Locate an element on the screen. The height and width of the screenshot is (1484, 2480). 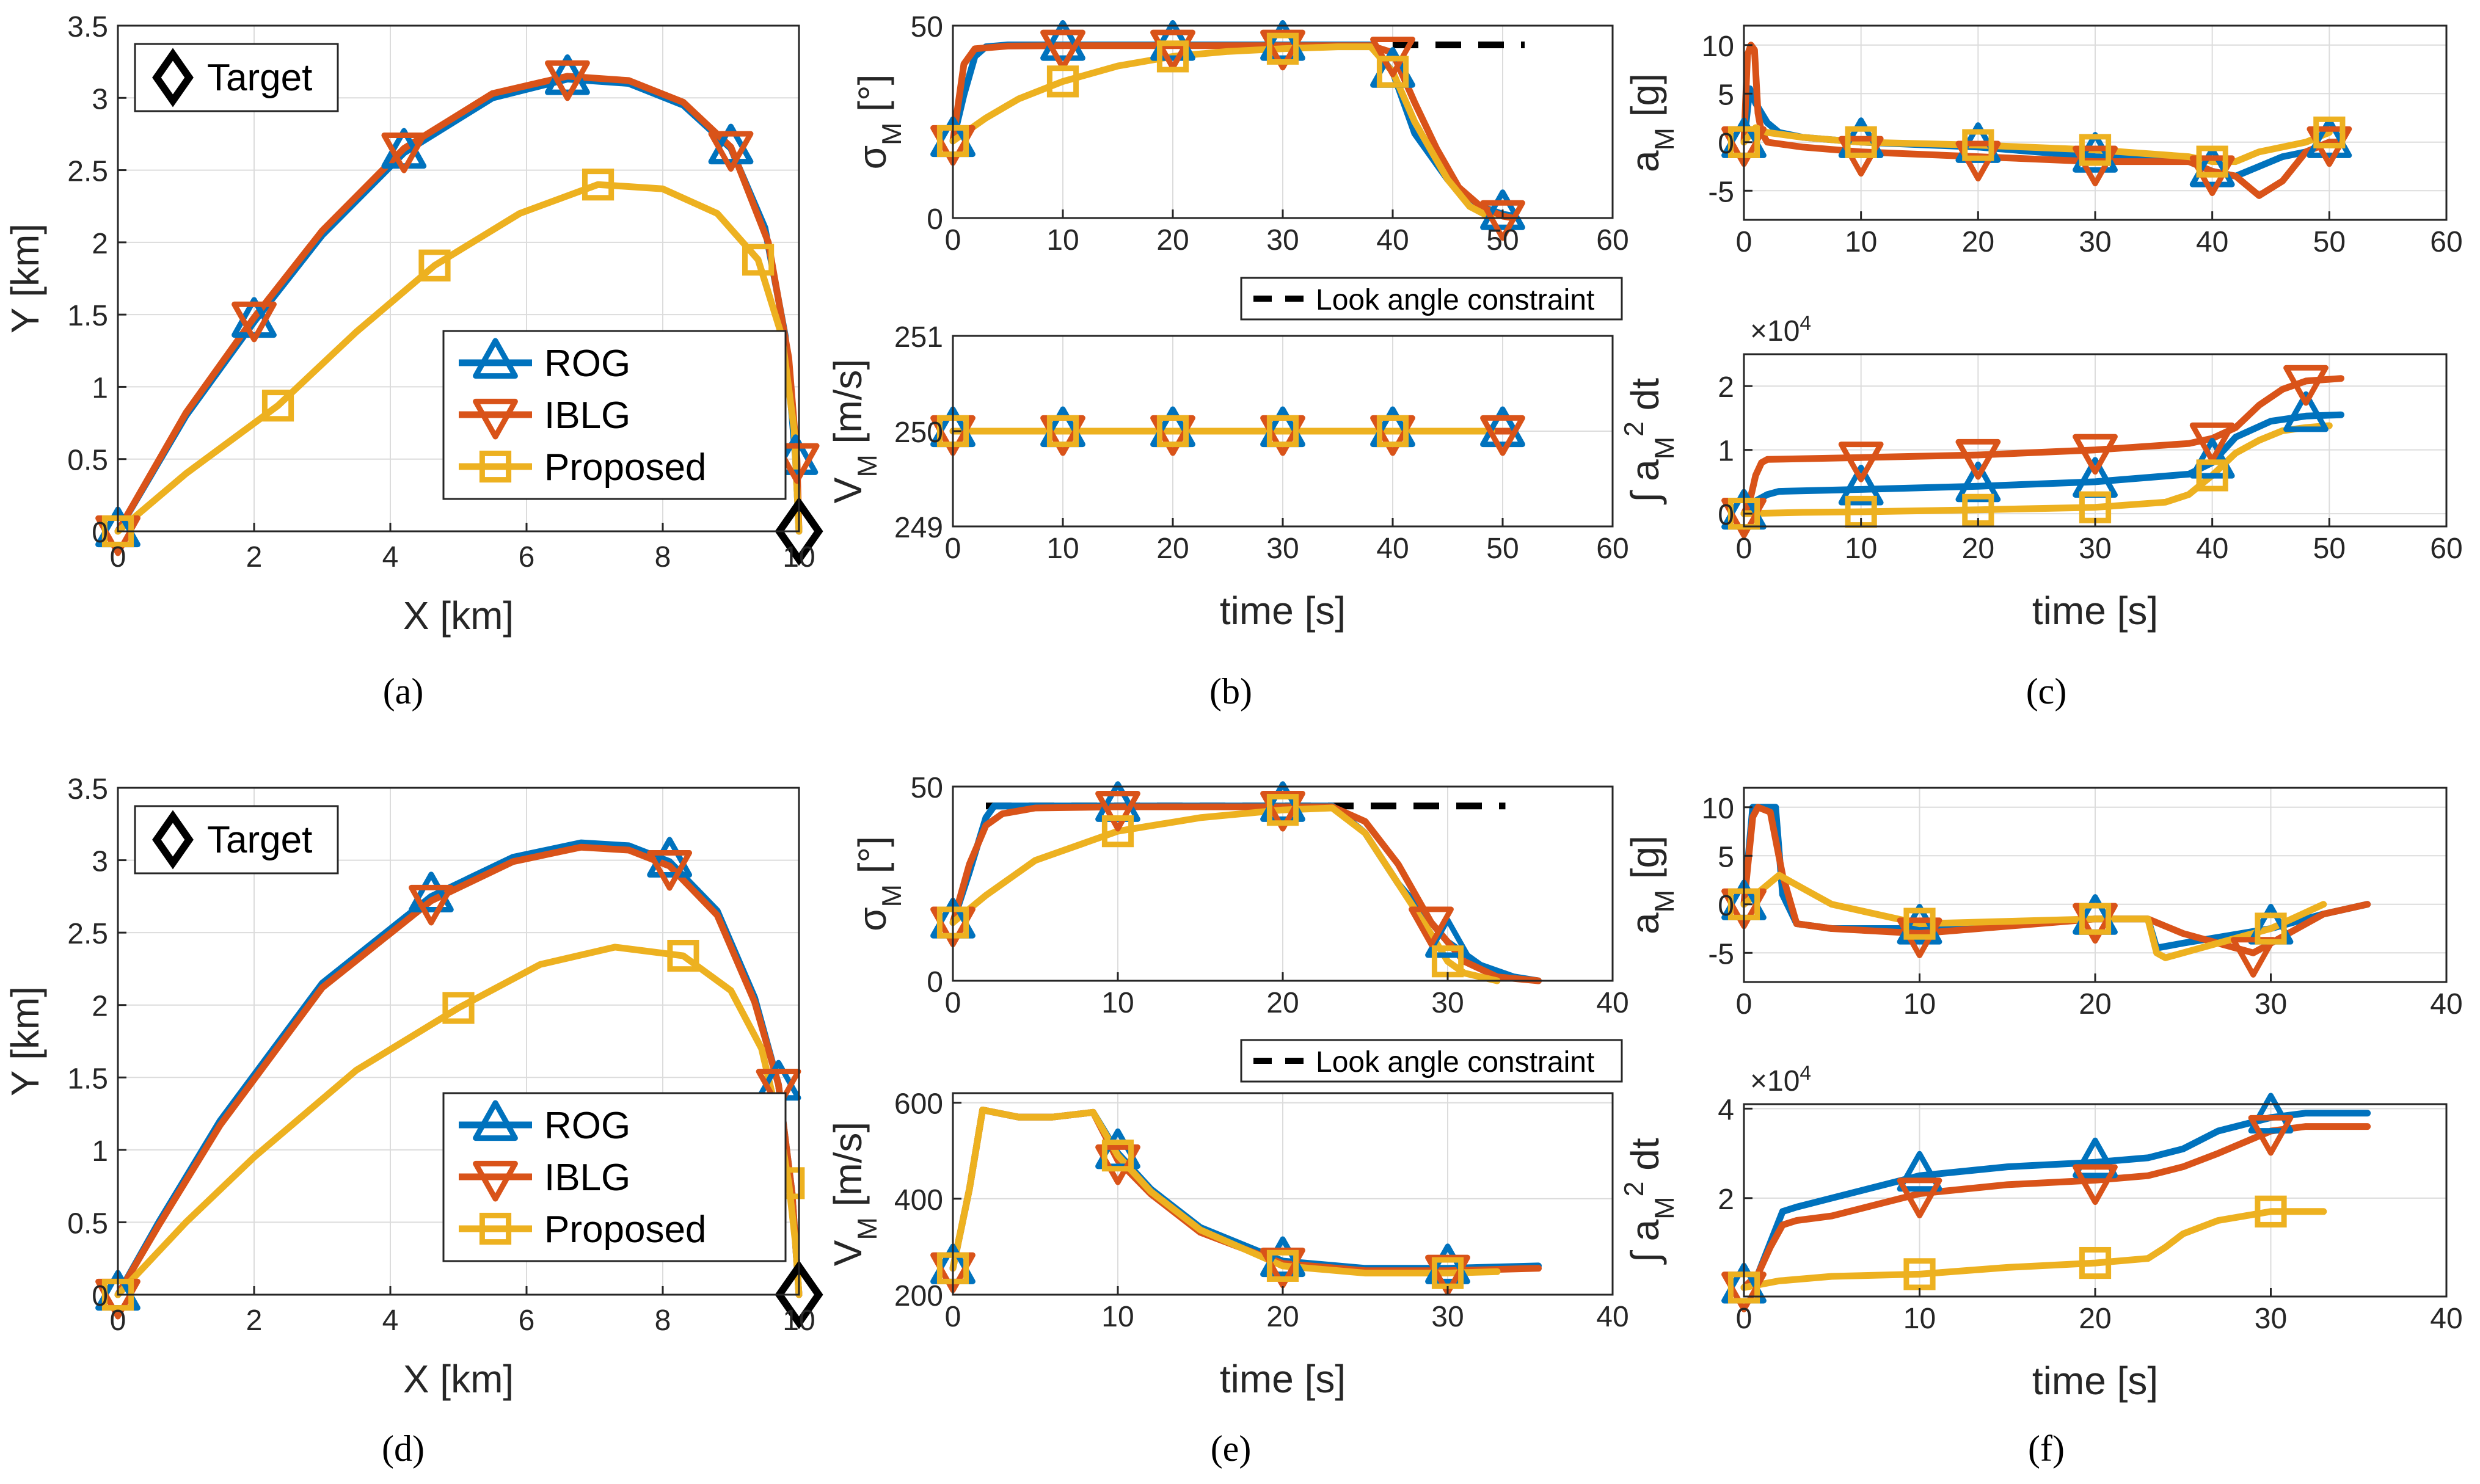
y-tick-label: 1.5 is located at coordinates (87, 316).